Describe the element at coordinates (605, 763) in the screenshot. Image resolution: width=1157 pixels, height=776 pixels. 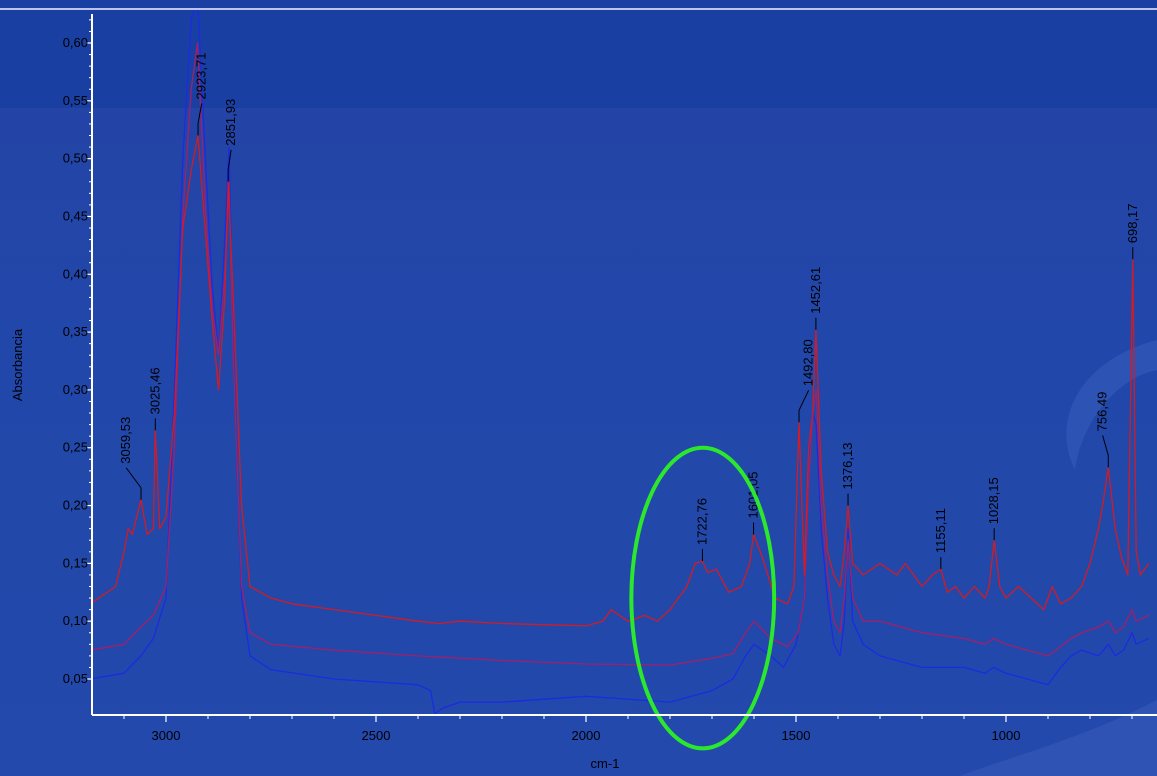
I see `x-axis-title: cm-1` at that location.